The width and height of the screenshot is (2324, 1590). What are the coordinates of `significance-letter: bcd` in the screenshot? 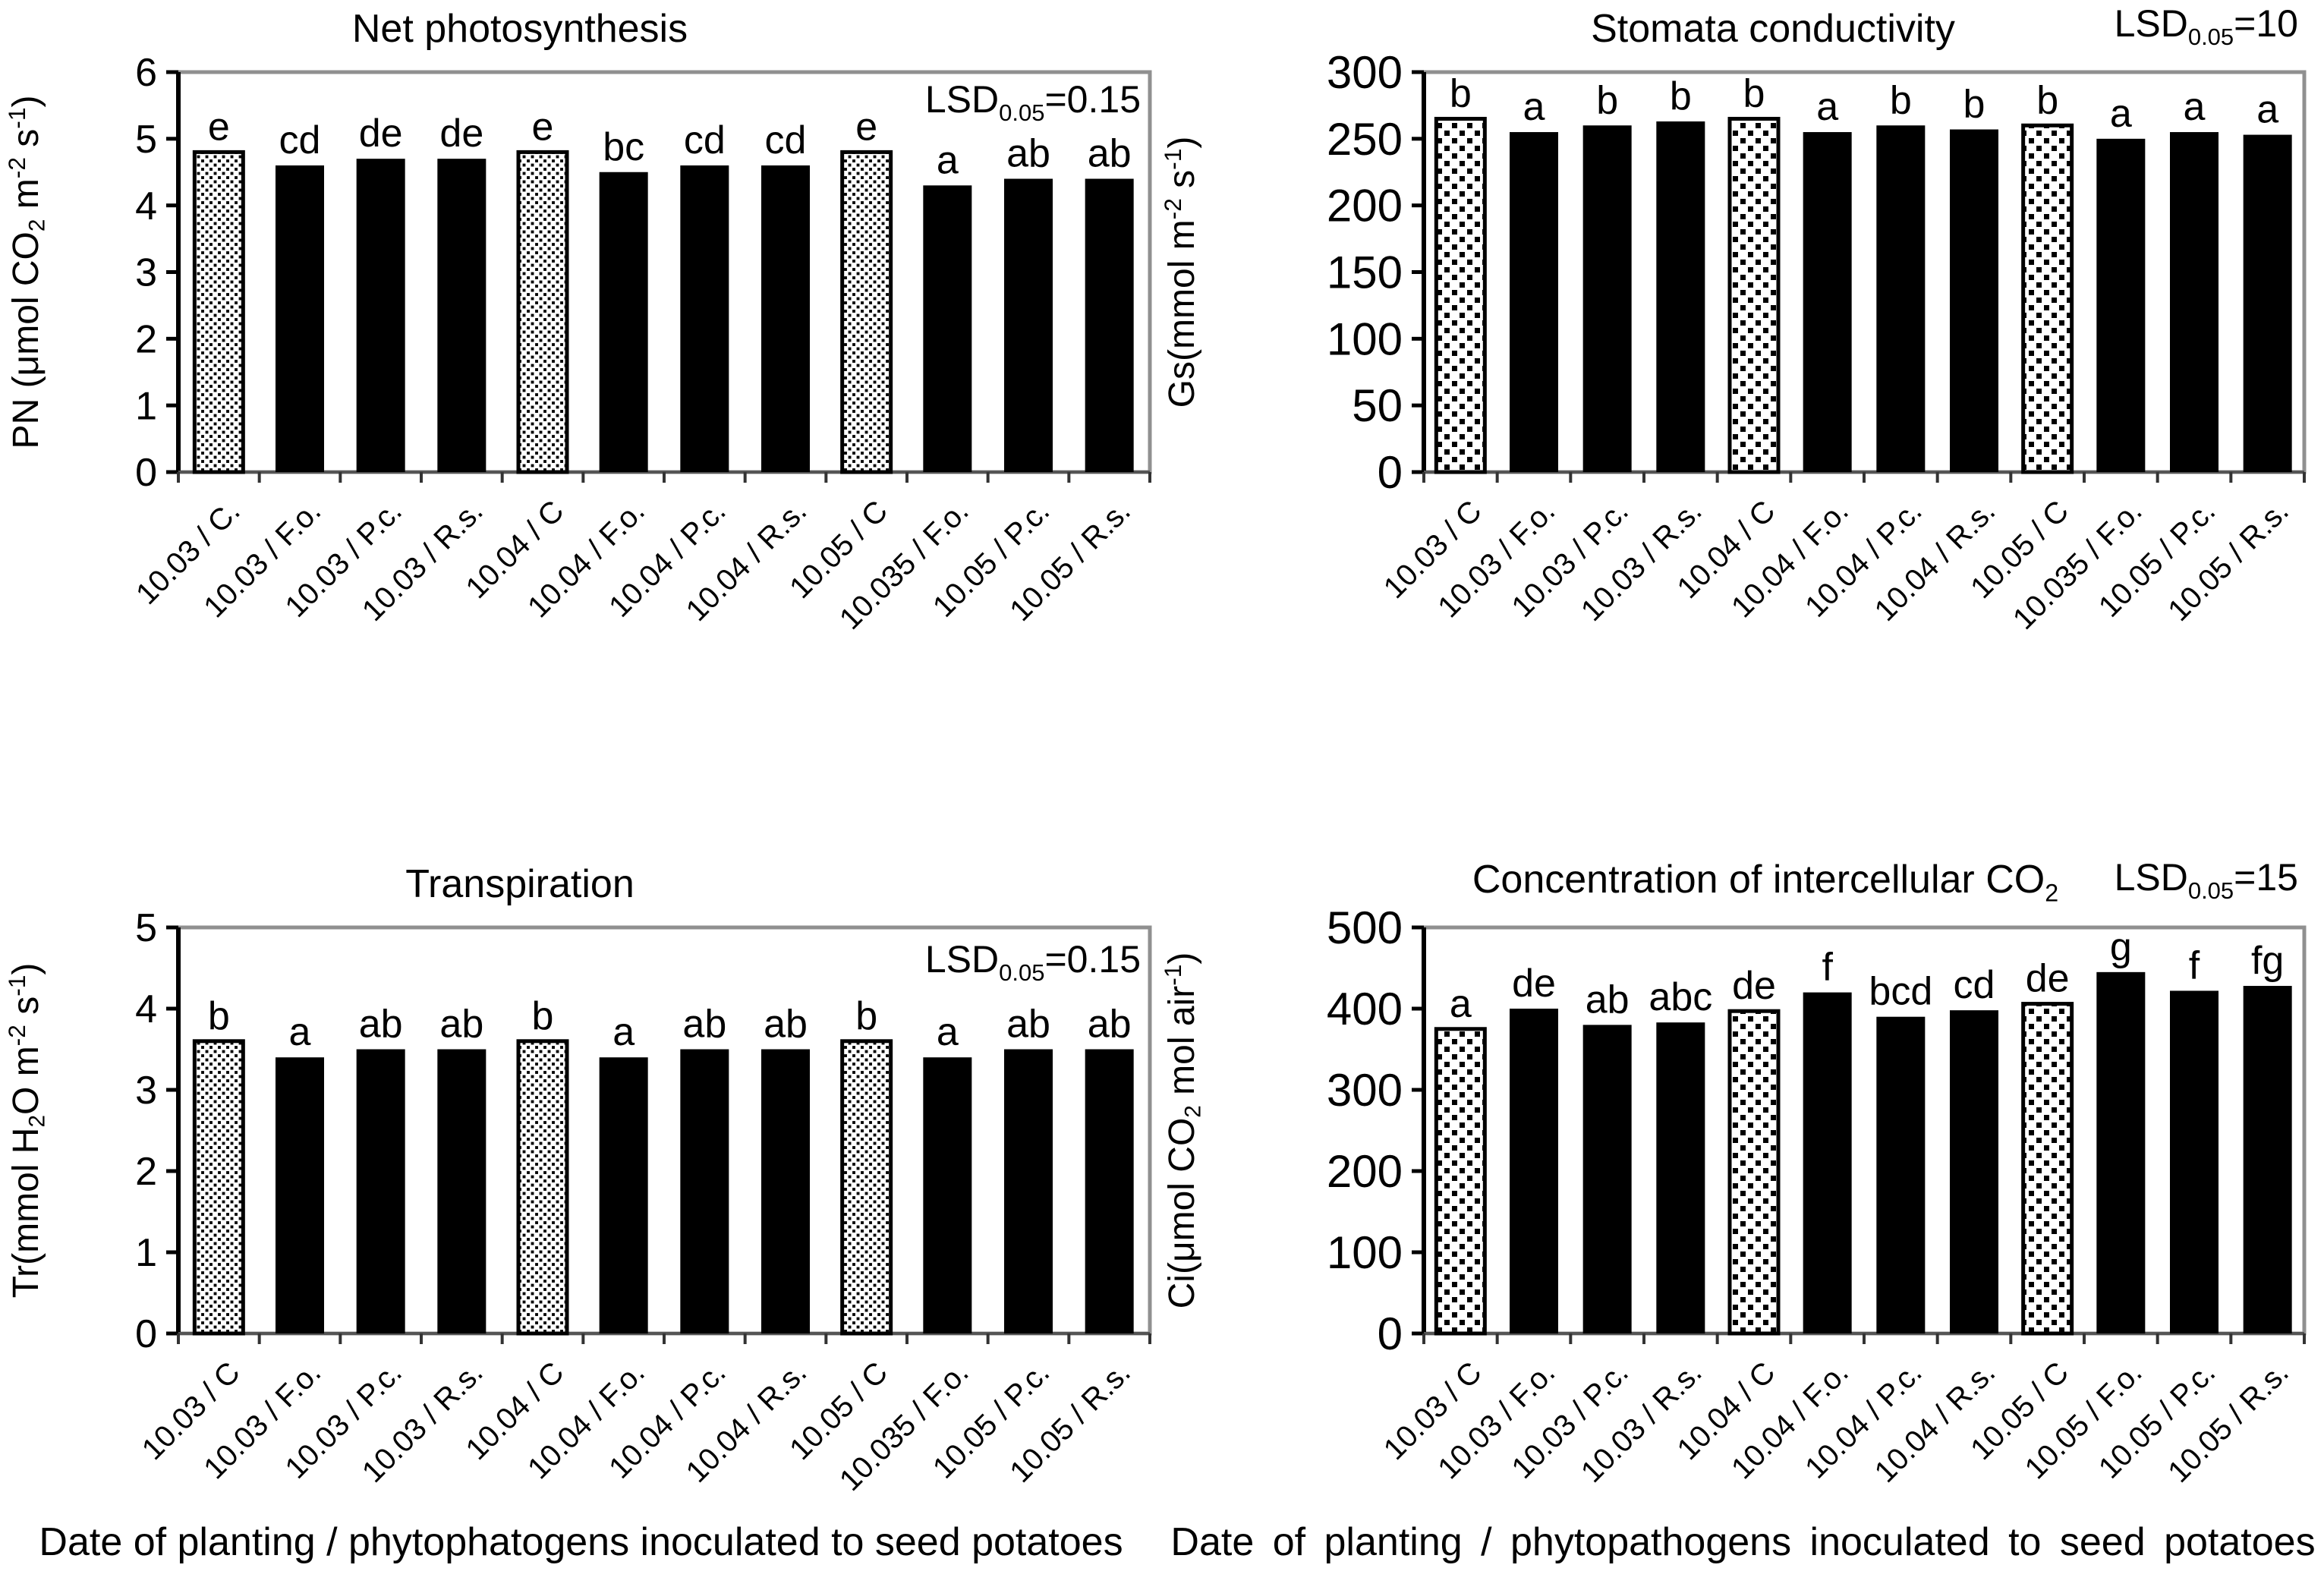 It's located at (1901, 992).